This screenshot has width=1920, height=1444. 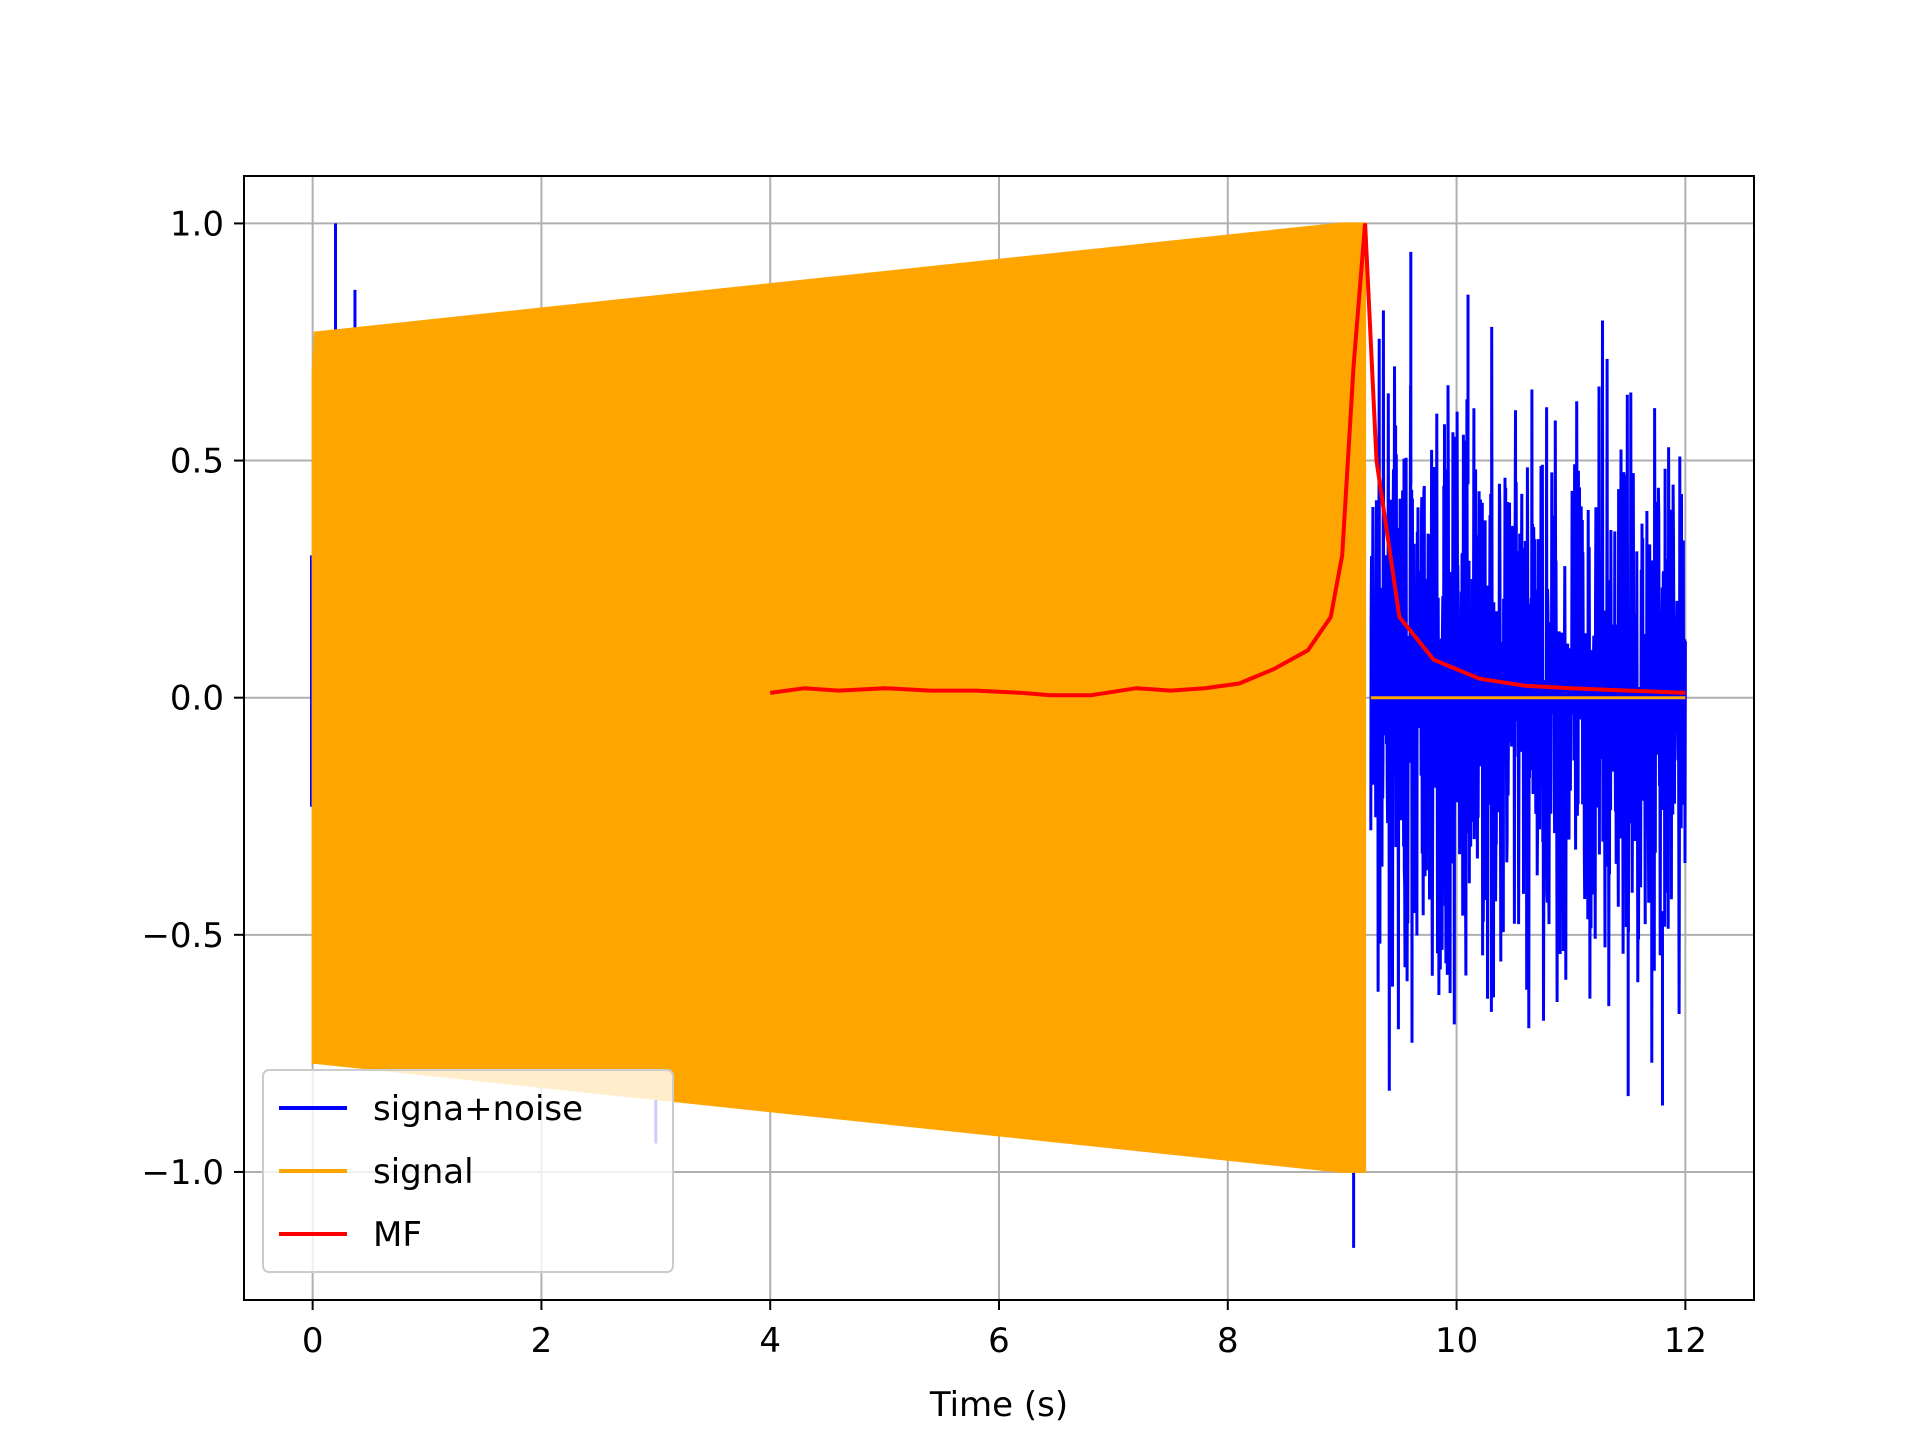 What do you see at coordinates (182, 936) in the screenshot?
I see `y-tick-label: −0.5` at bounding box center [182, 936].